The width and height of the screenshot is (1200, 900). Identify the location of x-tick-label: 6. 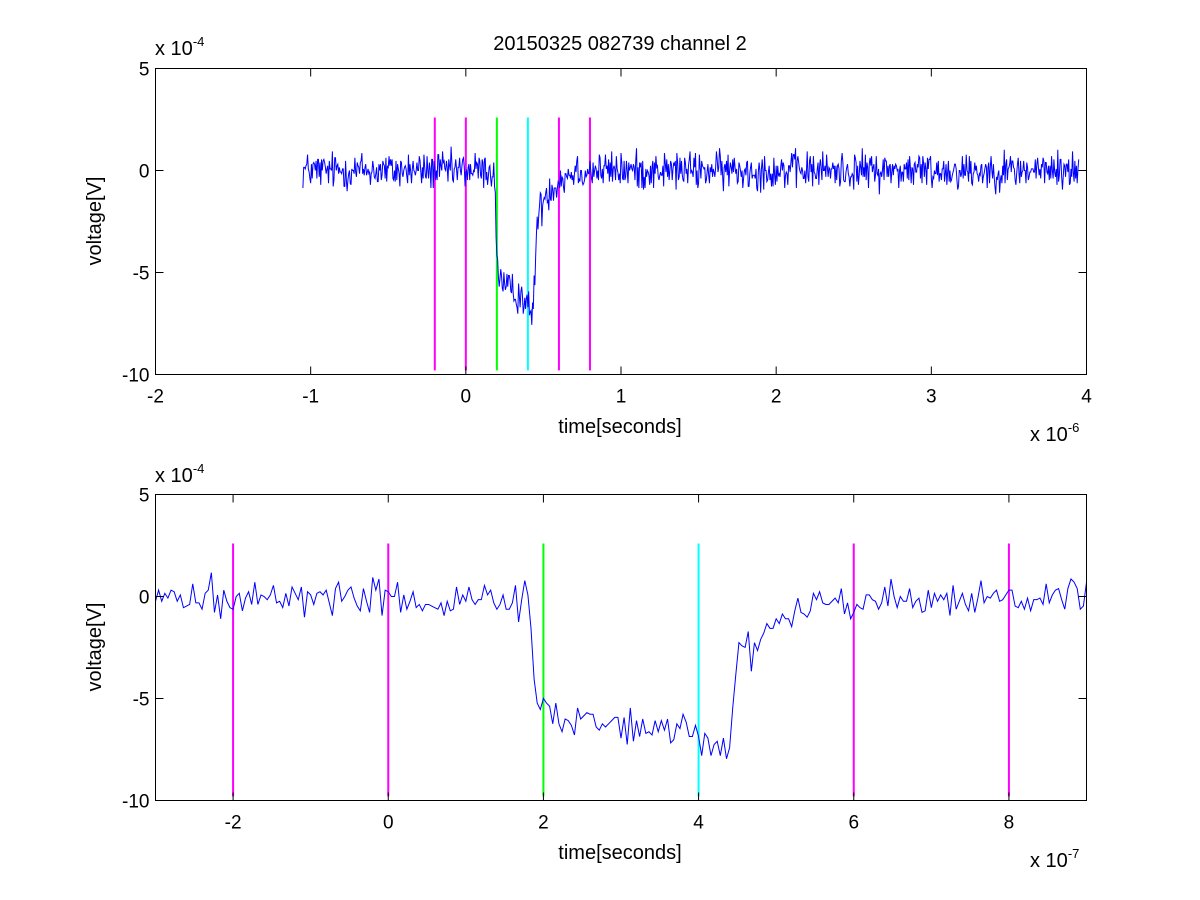
(853, 823).